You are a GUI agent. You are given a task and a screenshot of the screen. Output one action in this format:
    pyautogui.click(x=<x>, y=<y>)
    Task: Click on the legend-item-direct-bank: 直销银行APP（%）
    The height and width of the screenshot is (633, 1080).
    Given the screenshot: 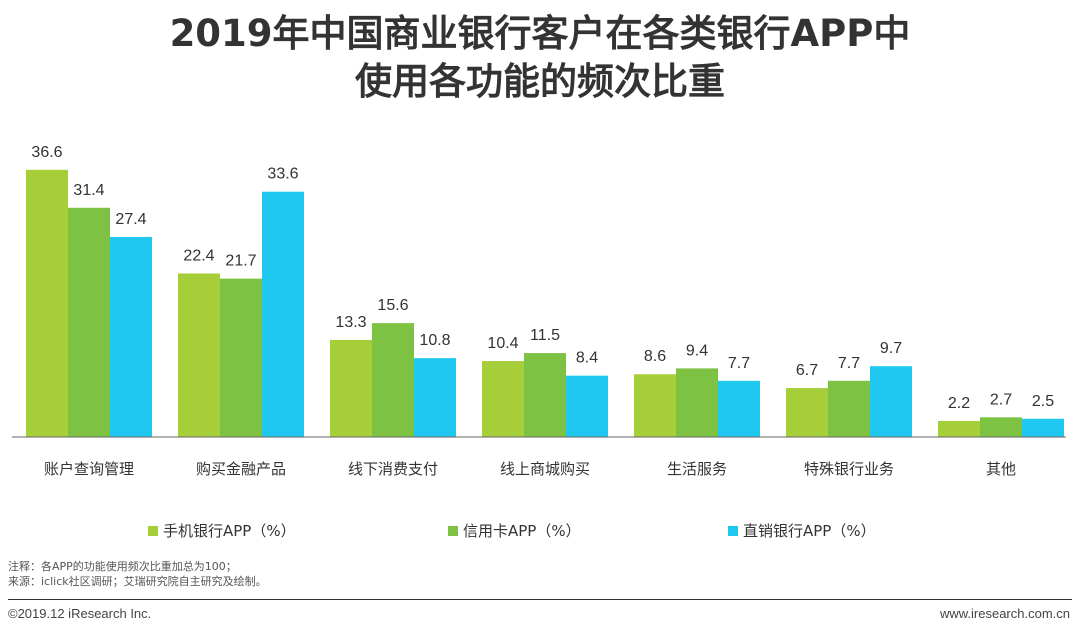 What is the action you would take?
    pyautogui.click(x=802, y=530)
    